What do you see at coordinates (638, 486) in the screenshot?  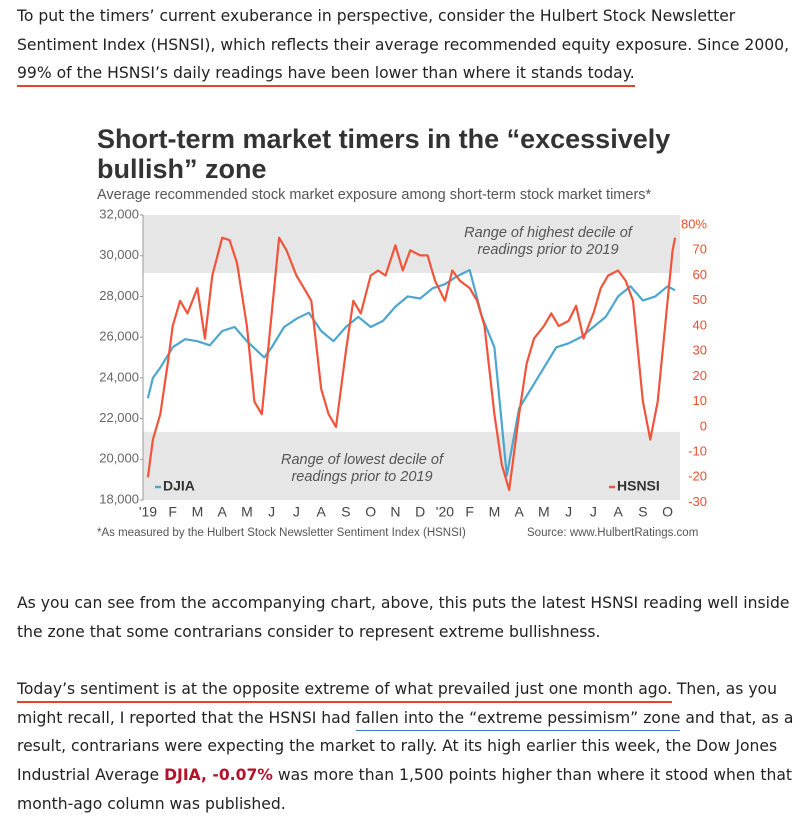 I see `legend-label: HSNSI` at bounding box center [638, 486].